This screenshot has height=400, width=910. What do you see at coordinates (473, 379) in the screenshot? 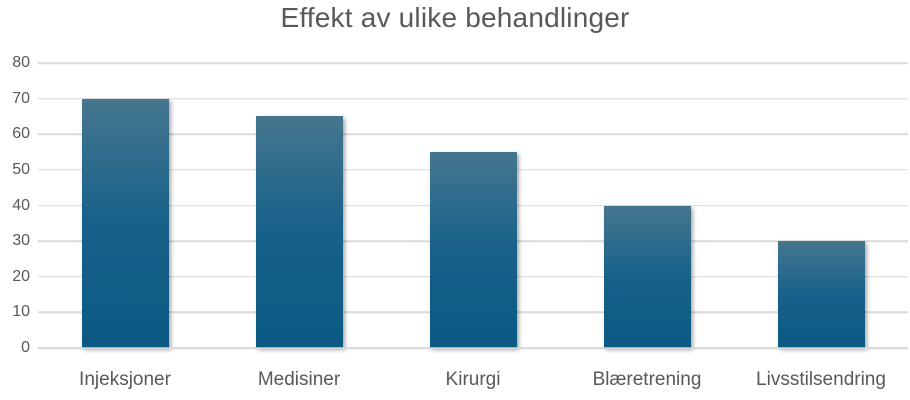
I see `x-axis-label-kirurgi: Kirurgi` at bounding box center [473, 379].